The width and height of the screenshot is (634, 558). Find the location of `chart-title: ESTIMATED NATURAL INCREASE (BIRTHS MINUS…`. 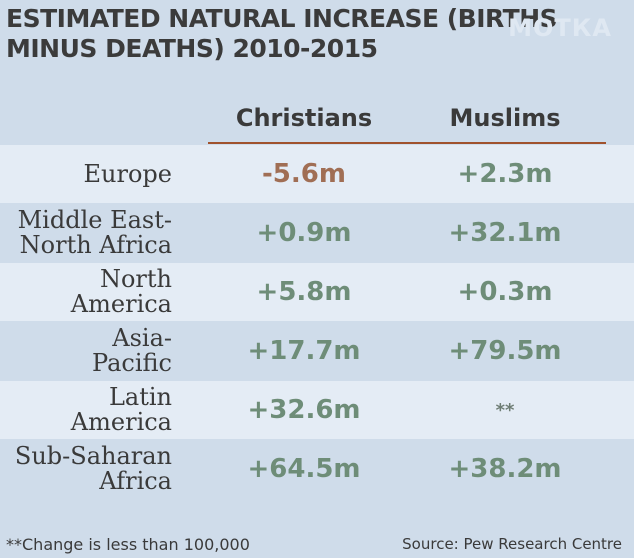

chart-title: ESTIMATED NATURAL INCREASE (BIRTHS MINUS… is located at coordinates (306, 34).